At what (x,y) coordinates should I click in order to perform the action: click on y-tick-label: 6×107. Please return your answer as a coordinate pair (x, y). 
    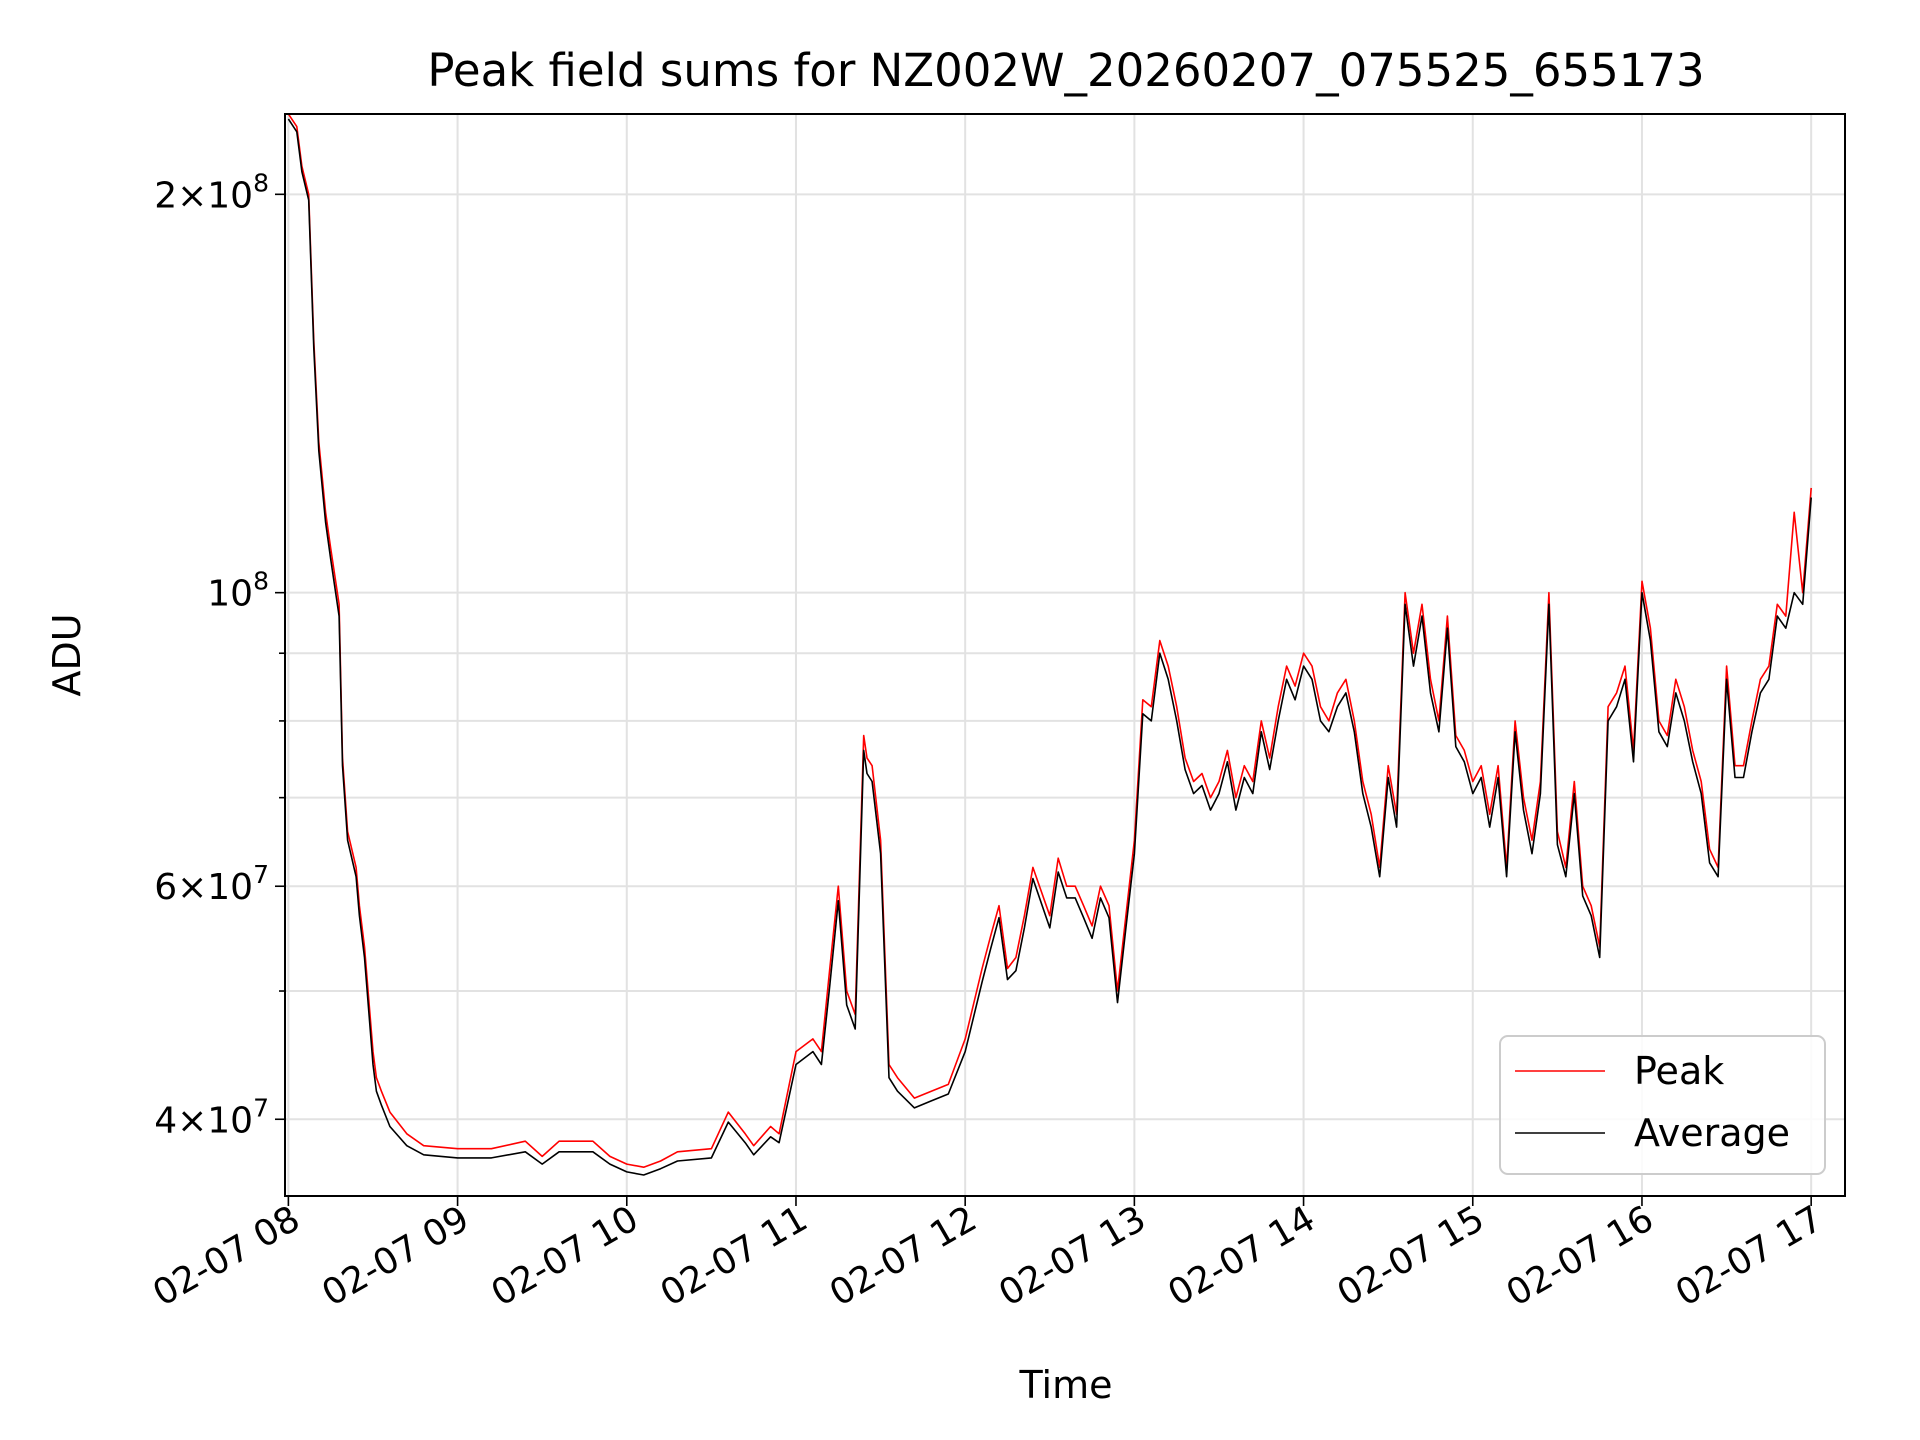
    Looking at the image, I should click on (211, 884).